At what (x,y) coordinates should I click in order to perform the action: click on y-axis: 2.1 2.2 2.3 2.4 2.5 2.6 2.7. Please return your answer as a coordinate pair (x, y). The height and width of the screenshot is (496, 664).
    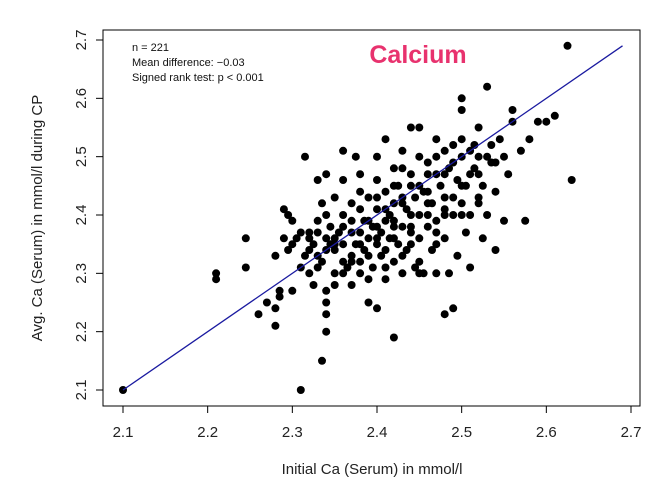
    Looking at the image, I should click on (88, 215).